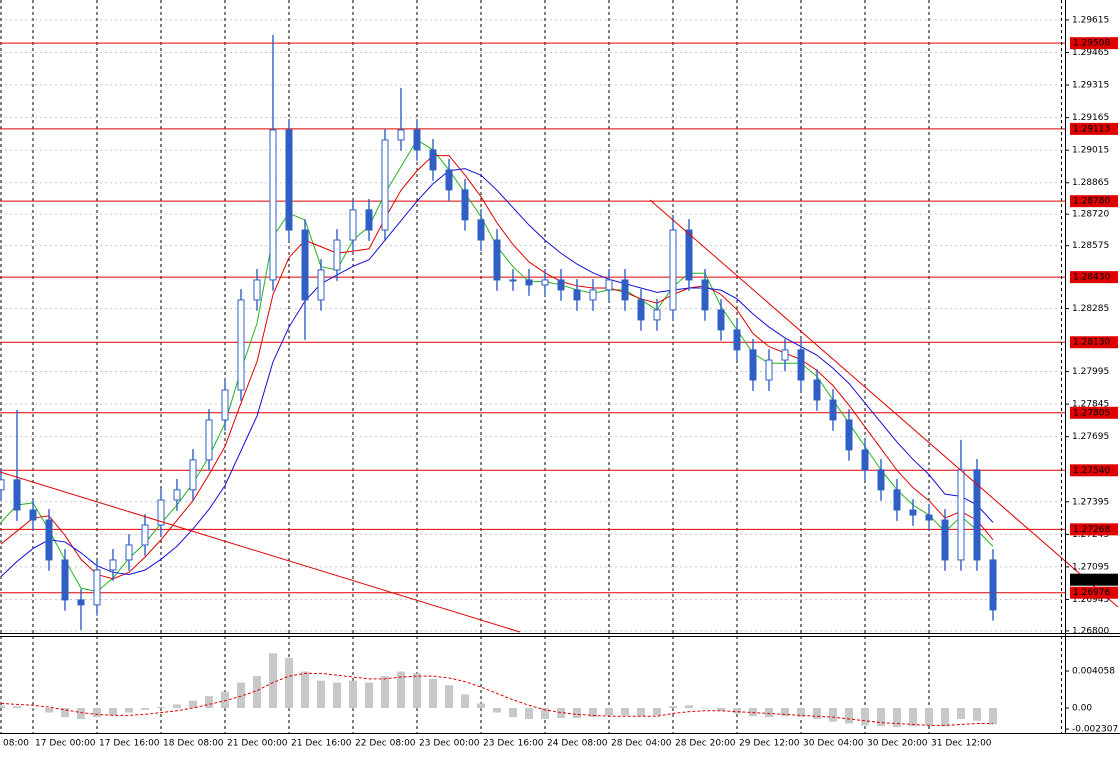  I want to click on y-tick-label: 1.29315, so click(1090, 86).